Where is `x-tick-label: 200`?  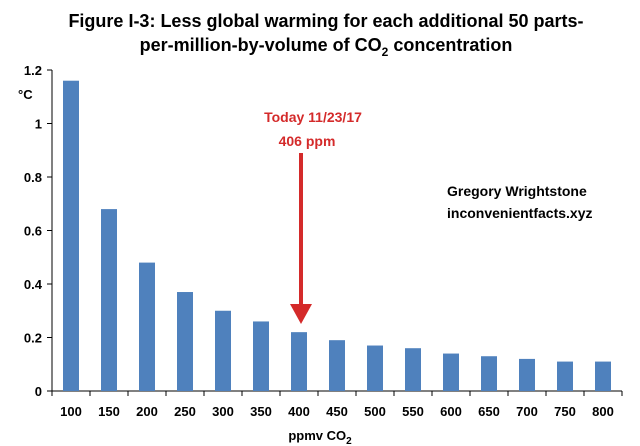
x-tick-label: 200 is located at coordinates (147, 411).